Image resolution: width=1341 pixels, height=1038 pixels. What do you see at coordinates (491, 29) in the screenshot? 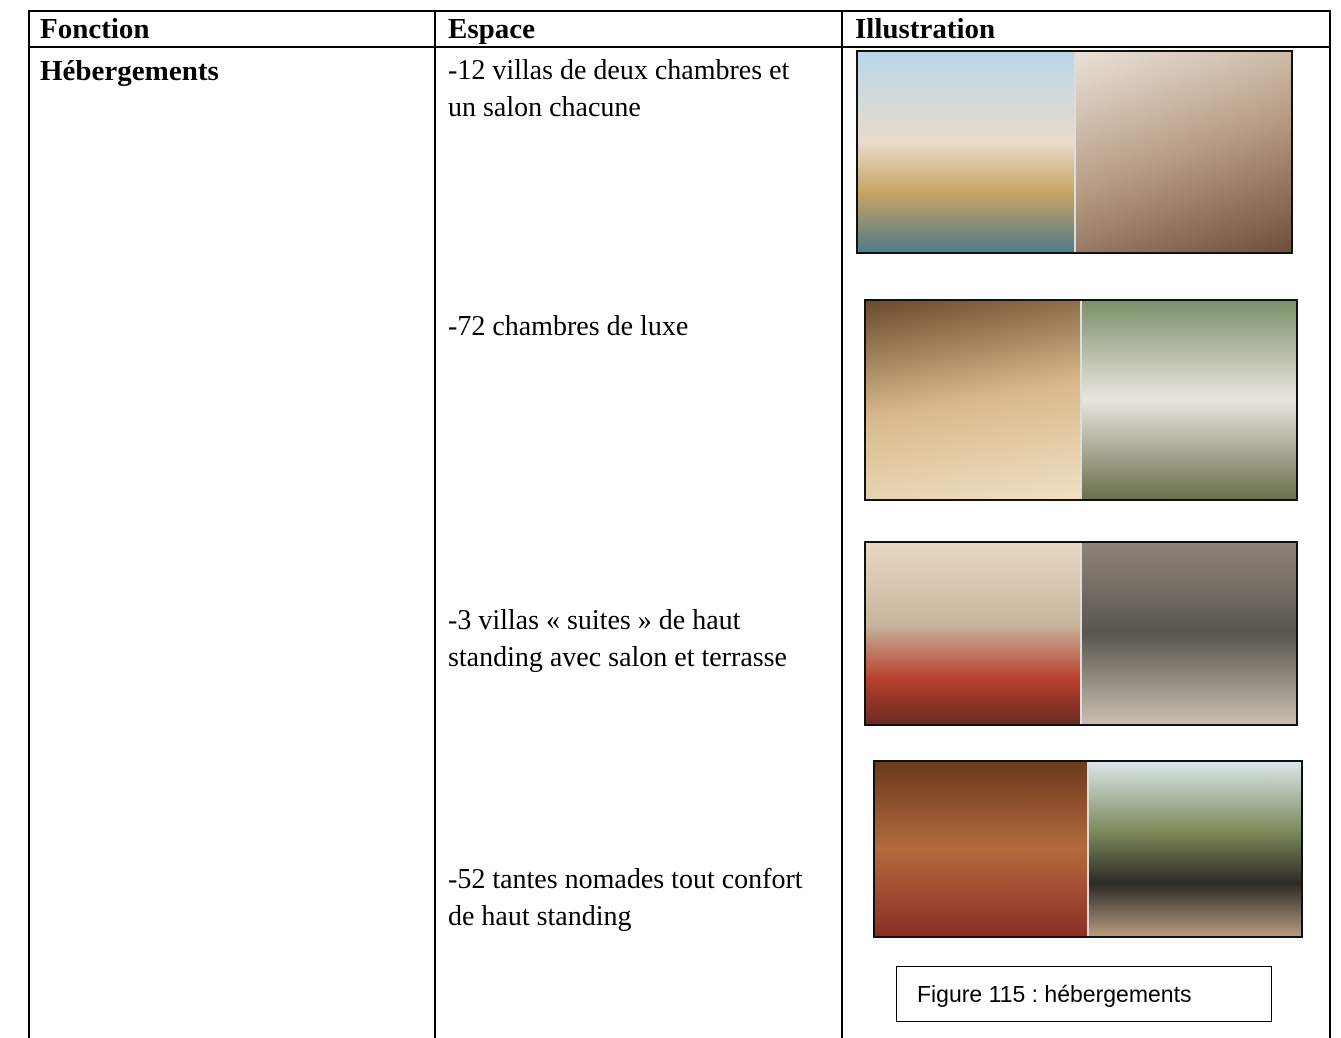
I see `header-cell: Espace` at bounding box center [491, 29].